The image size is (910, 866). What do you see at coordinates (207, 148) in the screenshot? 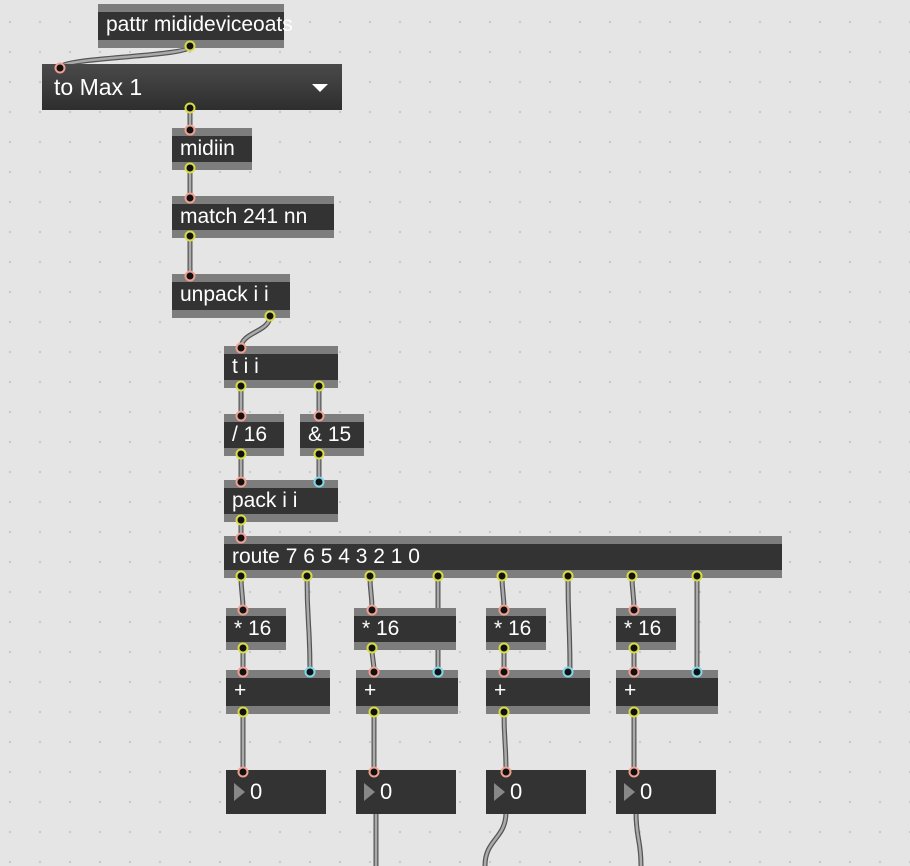
I see `object-text: midiin` at bounding box center [207, 148].